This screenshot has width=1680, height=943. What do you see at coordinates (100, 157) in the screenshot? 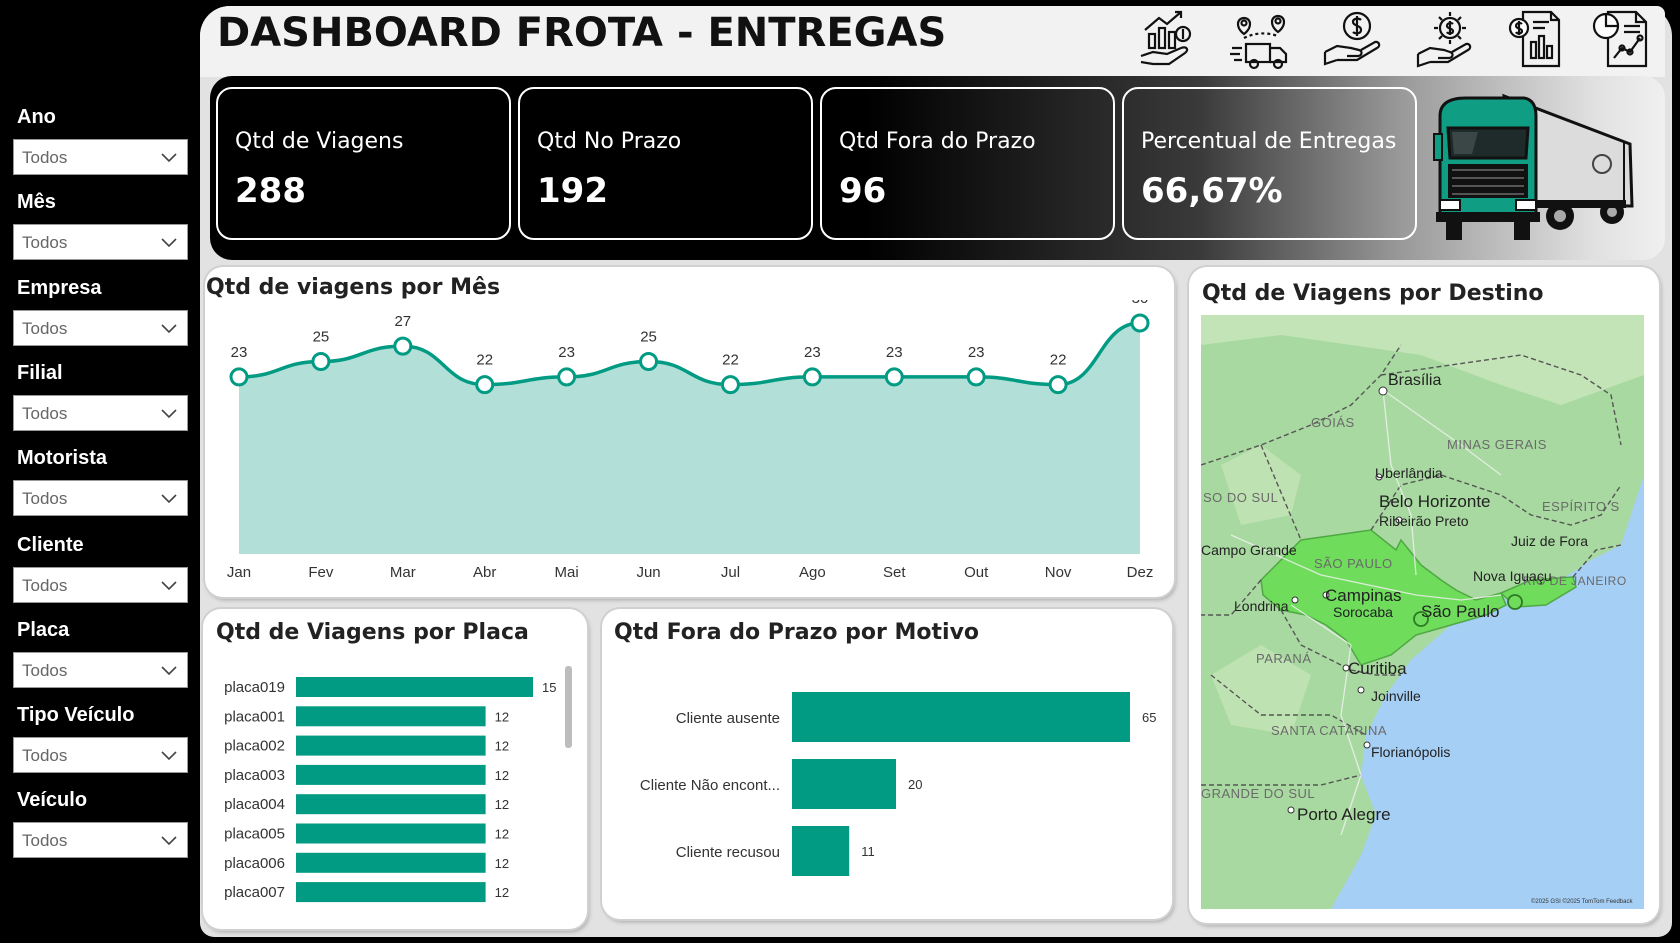
I see `filter-dropdown-0: Todos` at bounding box center [100, 157].